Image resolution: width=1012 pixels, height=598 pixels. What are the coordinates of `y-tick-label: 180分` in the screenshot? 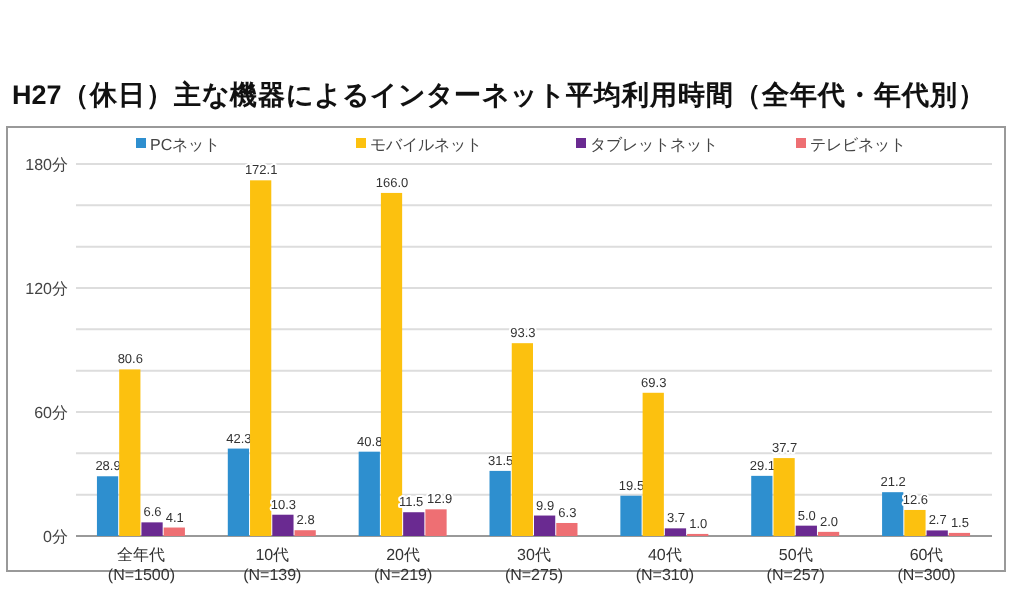 It's located at (46, 165).